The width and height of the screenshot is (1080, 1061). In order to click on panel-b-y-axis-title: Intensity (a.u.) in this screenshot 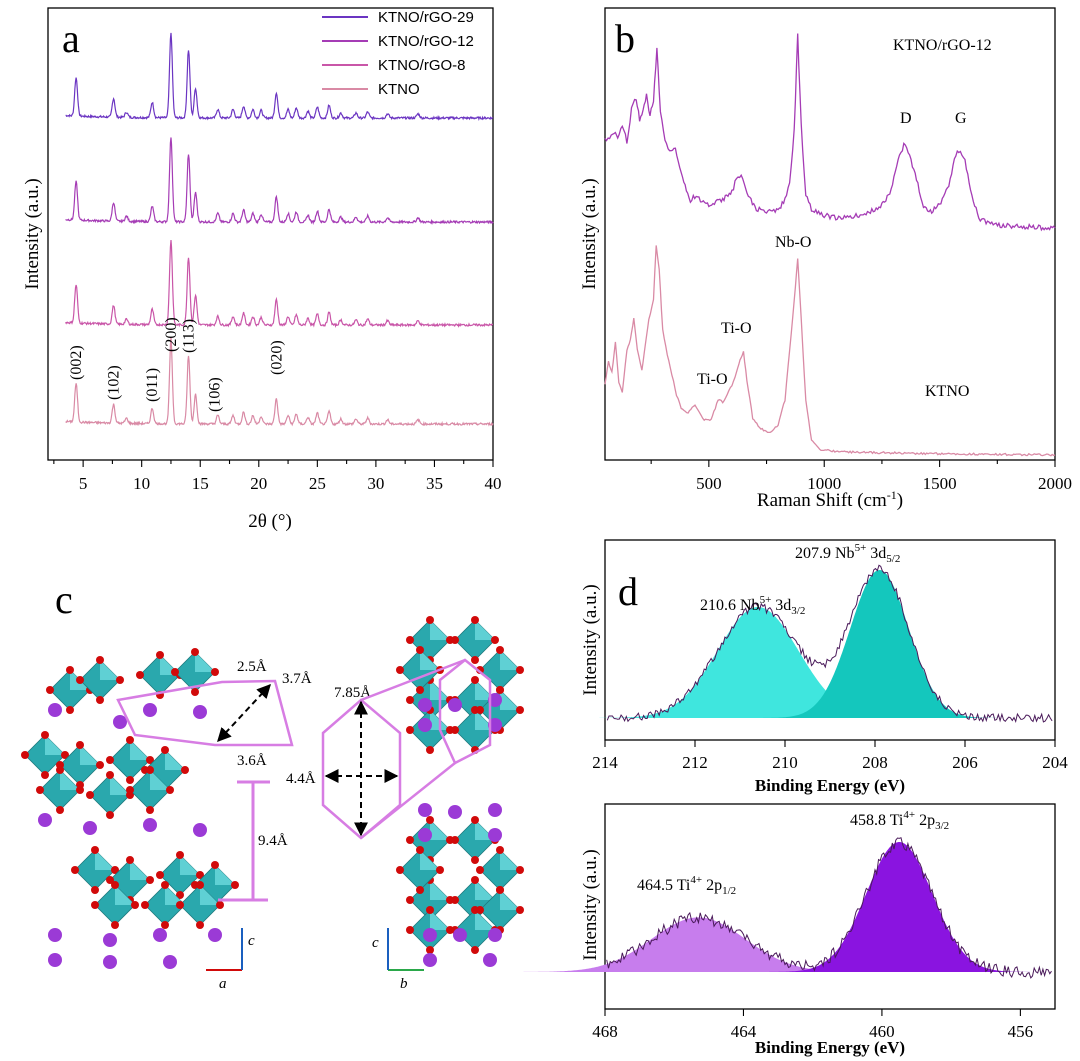, I will do `click(589, 233)`.